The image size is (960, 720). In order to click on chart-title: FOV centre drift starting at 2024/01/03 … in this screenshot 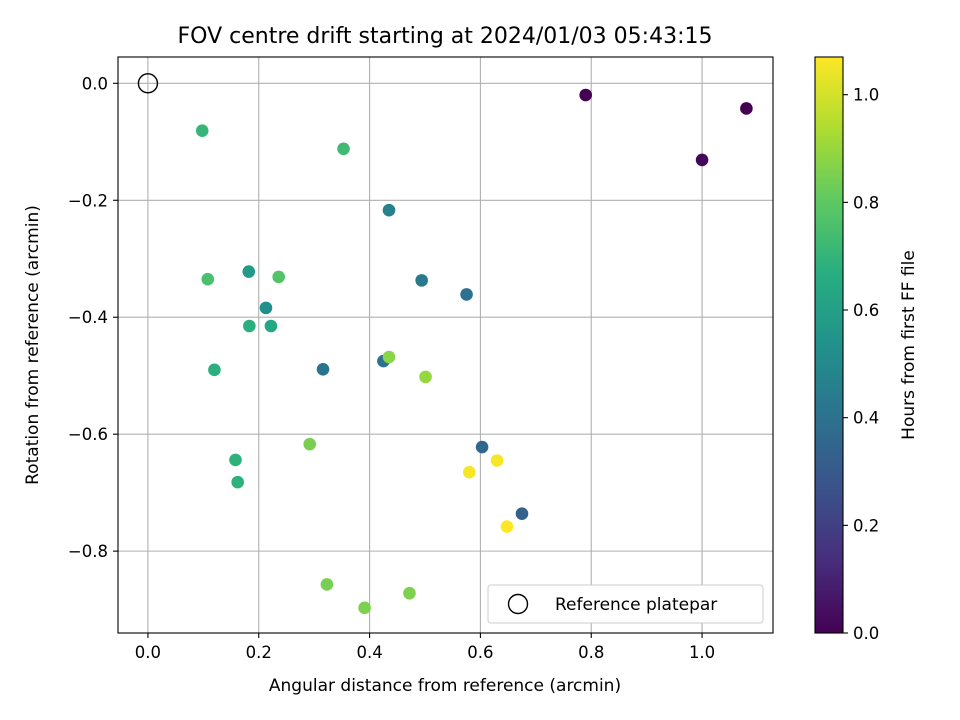, I will do `click(445, 36)`.